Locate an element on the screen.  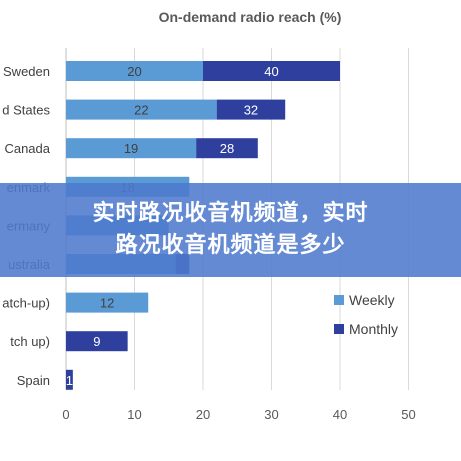
data-label: 32 is located at coordinates (251, 110).